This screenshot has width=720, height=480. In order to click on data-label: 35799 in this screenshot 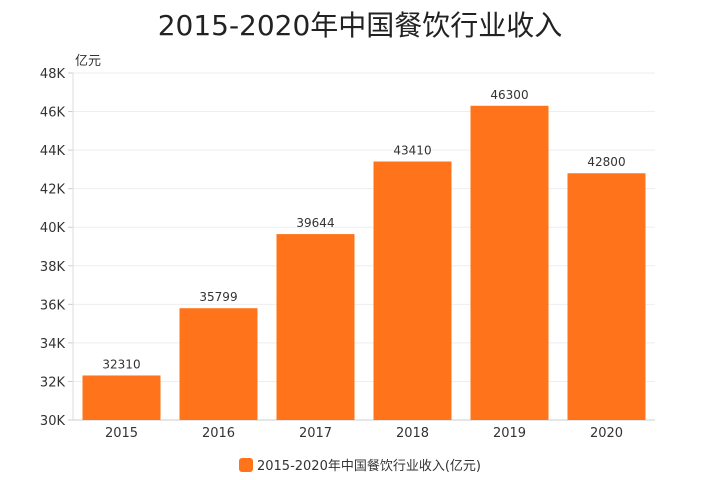, I will do `click(218, 297)`.